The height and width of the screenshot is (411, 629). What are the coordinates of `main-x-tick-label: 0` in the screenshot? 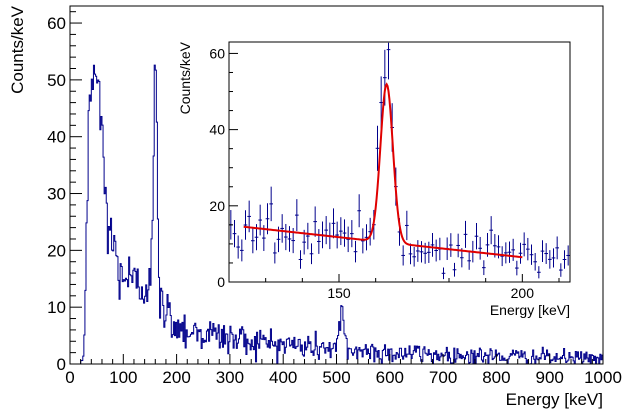 It's located at (69, 377).